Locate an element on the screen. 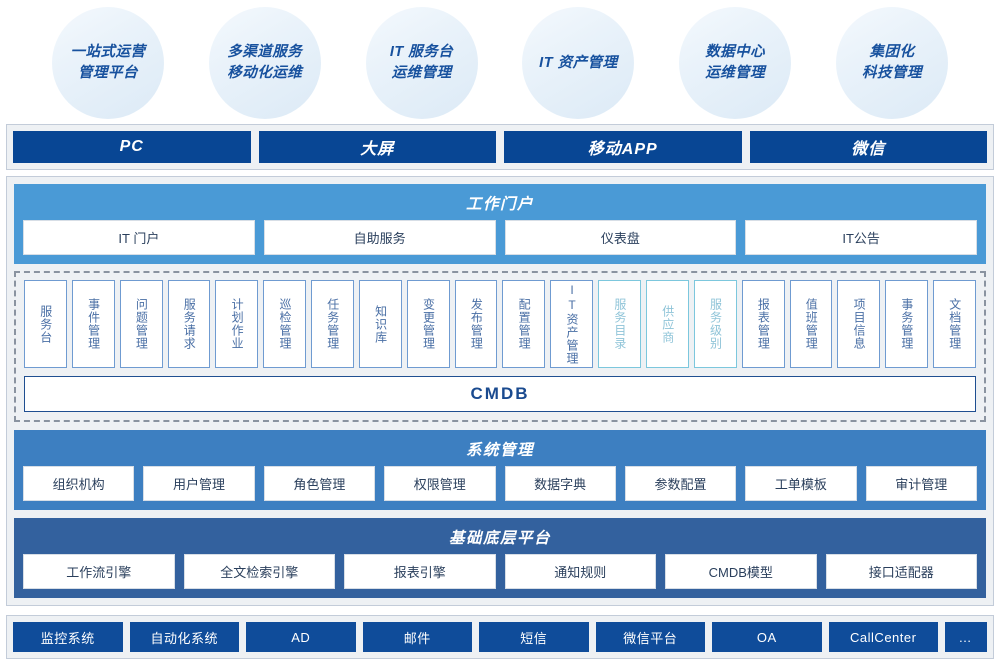 This screenshot has height=667, width=1000. sys-item-audit-management: 审计管理 is located at coordinates (921, 483).